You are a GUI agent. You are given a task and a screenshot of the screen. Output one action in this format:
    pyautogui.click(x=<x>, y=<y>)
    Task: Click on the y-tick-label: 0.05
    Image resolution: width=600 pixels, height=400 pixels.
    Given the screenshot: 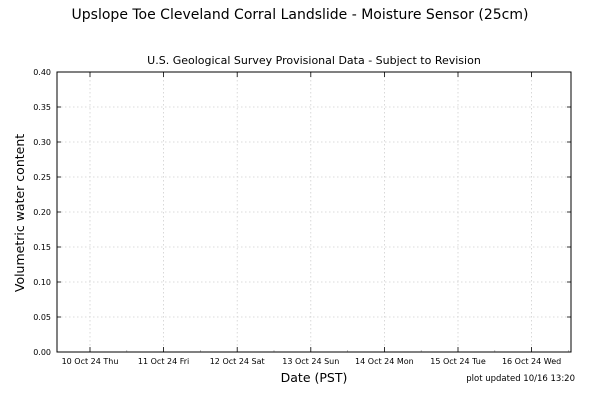 What is the action you would take?
    pyautogui.click(x=42, y=317)
    